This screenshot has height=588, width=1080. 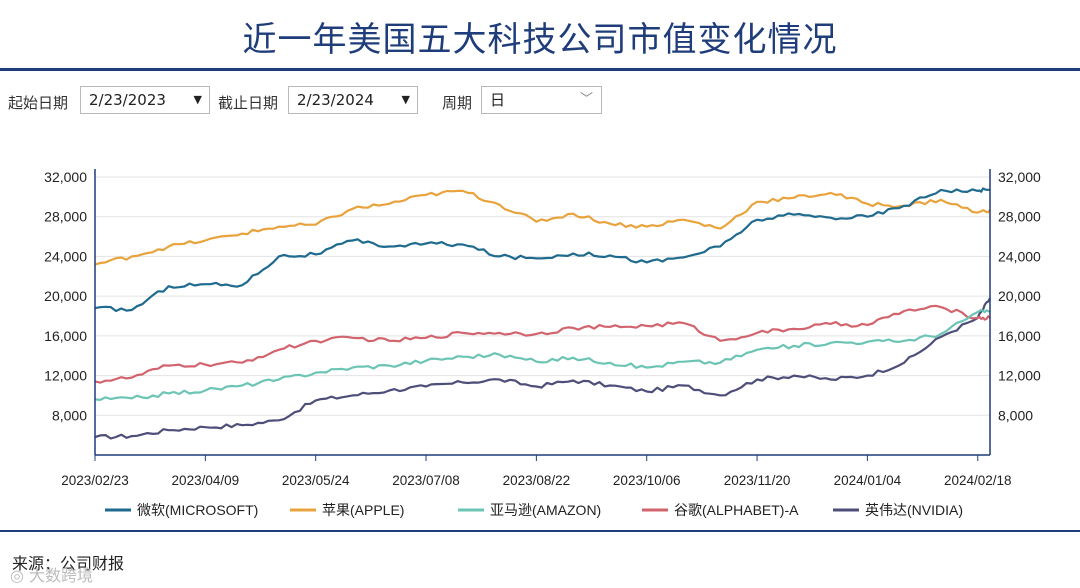 I want to click on legend-label-amazon: 亚马逊(AMAZON), so click(x=545, y=510).